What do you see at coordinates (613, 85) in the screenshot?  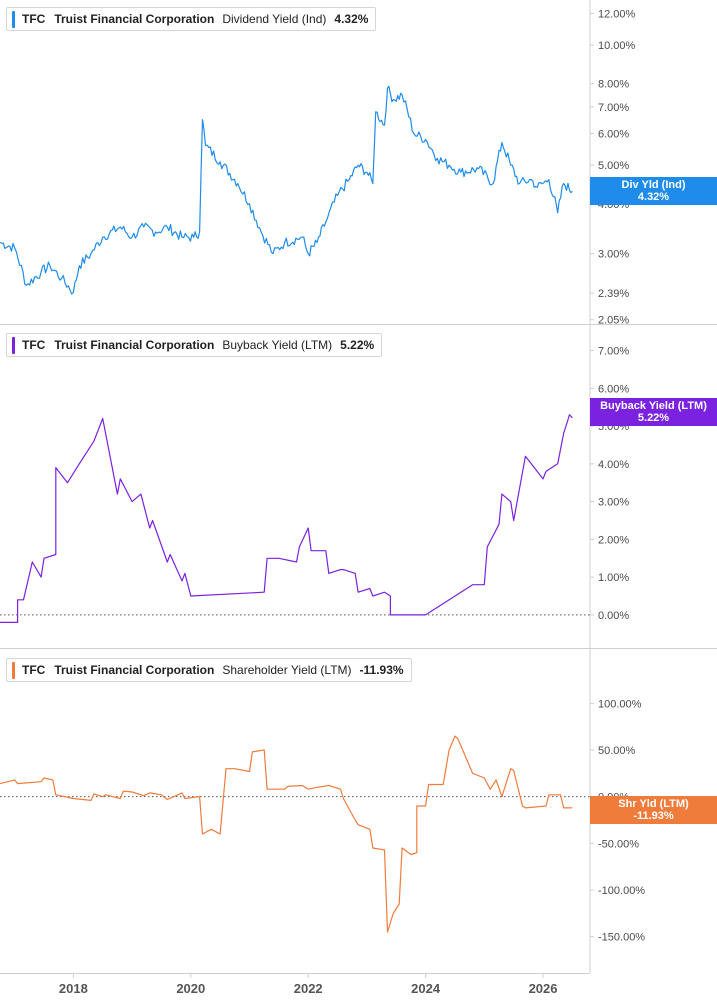 I see `y-tick-label: 8.00%` at bounding box center [613, 85].